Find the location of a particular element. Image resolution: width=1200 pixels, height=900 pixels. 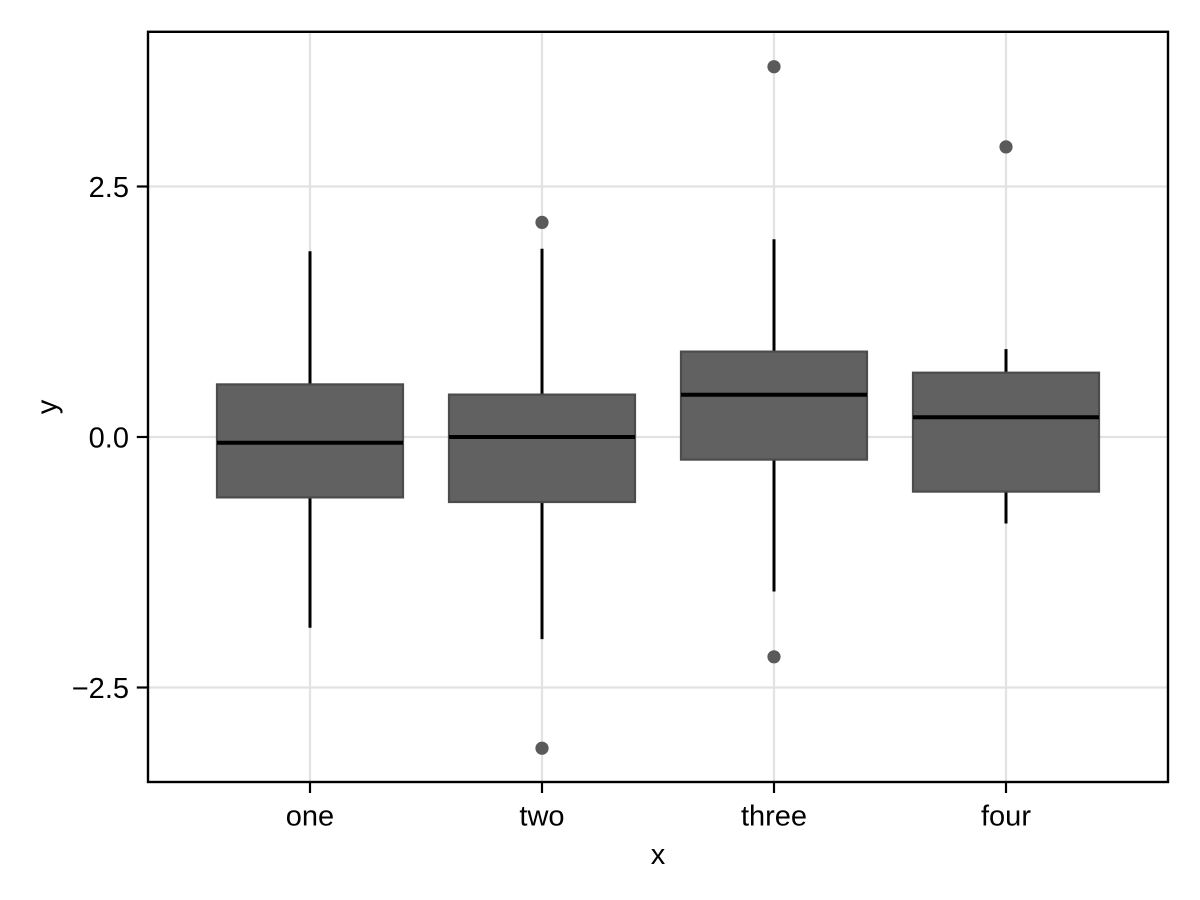

svg-text: x is located at coordinates (658, 855).